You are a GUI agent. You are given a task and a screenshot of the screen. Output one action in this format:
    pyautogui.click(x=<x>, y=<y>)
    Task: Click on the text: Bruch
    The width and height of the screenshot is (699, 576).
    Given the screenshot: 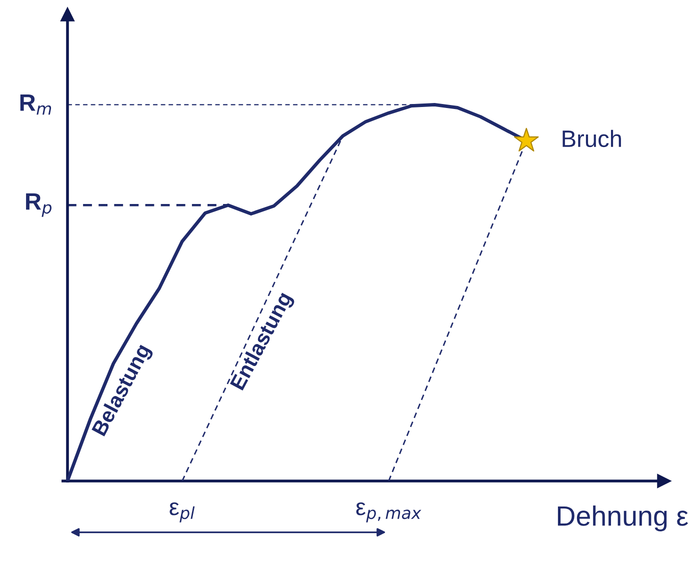 What is the action you would take?
    pyautogui.click(x=591, y=139)
    